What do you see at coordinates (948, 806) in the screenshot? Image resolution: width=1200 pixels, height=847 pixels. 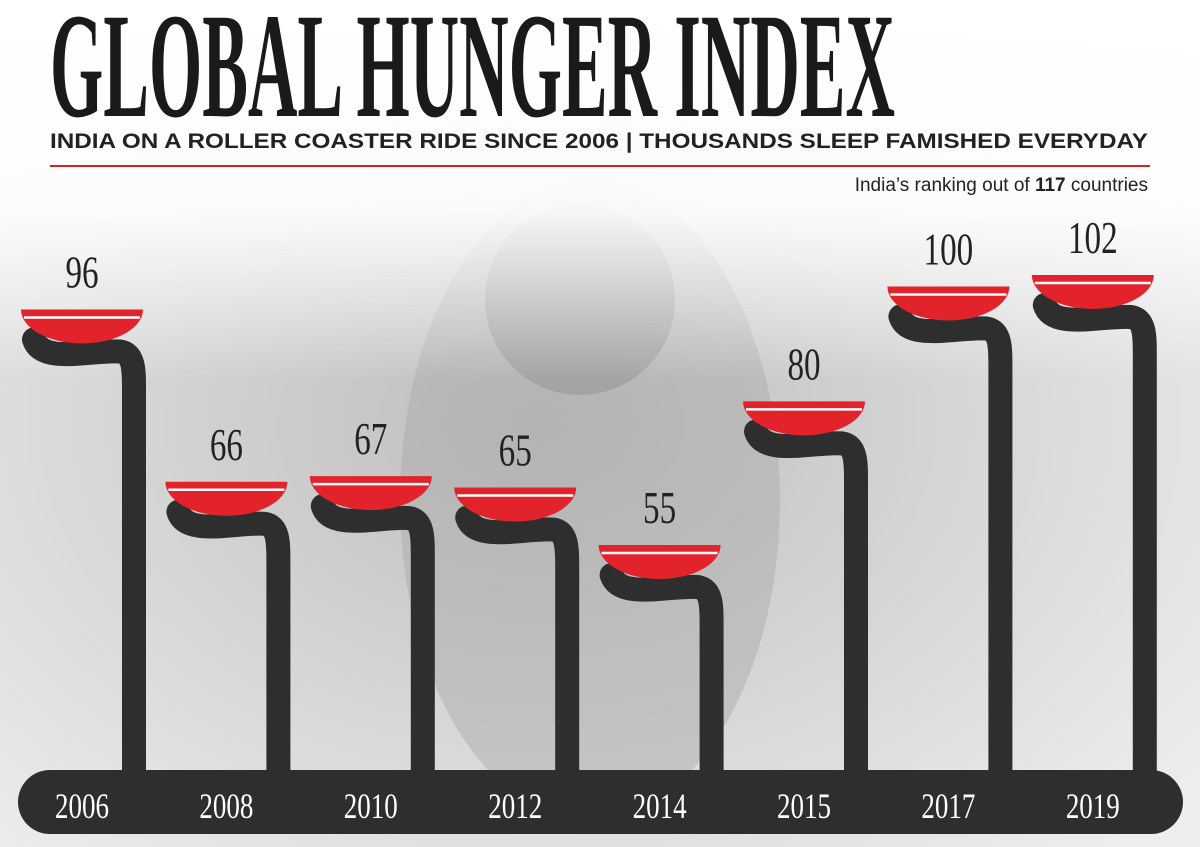 I see `x-tick-label: 2017` at bounding box center [948, 806].